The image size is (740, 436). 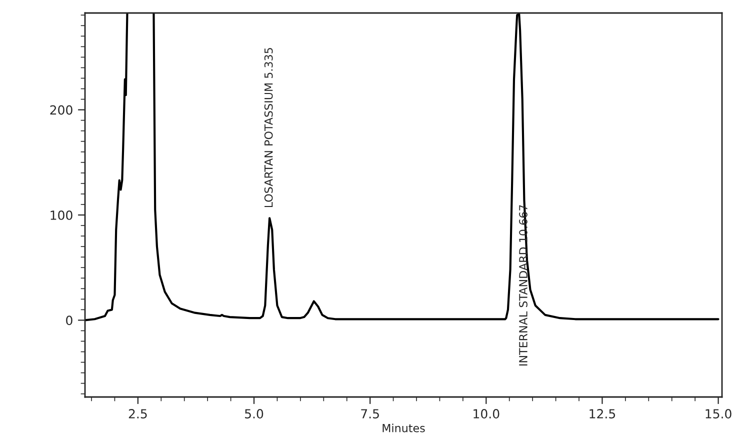 What do you see at coordinates (61, 215) in the screenshot?
I see `y-tick-label: 100` at bounding box center [61, 215].